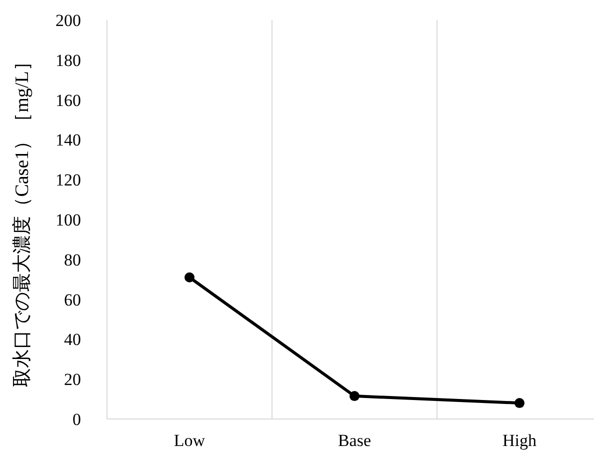 The height and width of the screenshot is (454, 594). What do you see at coordinates (355, 440) in the screenshot?
I see `x-tick-label: Base` at bounding box center [355, 440].